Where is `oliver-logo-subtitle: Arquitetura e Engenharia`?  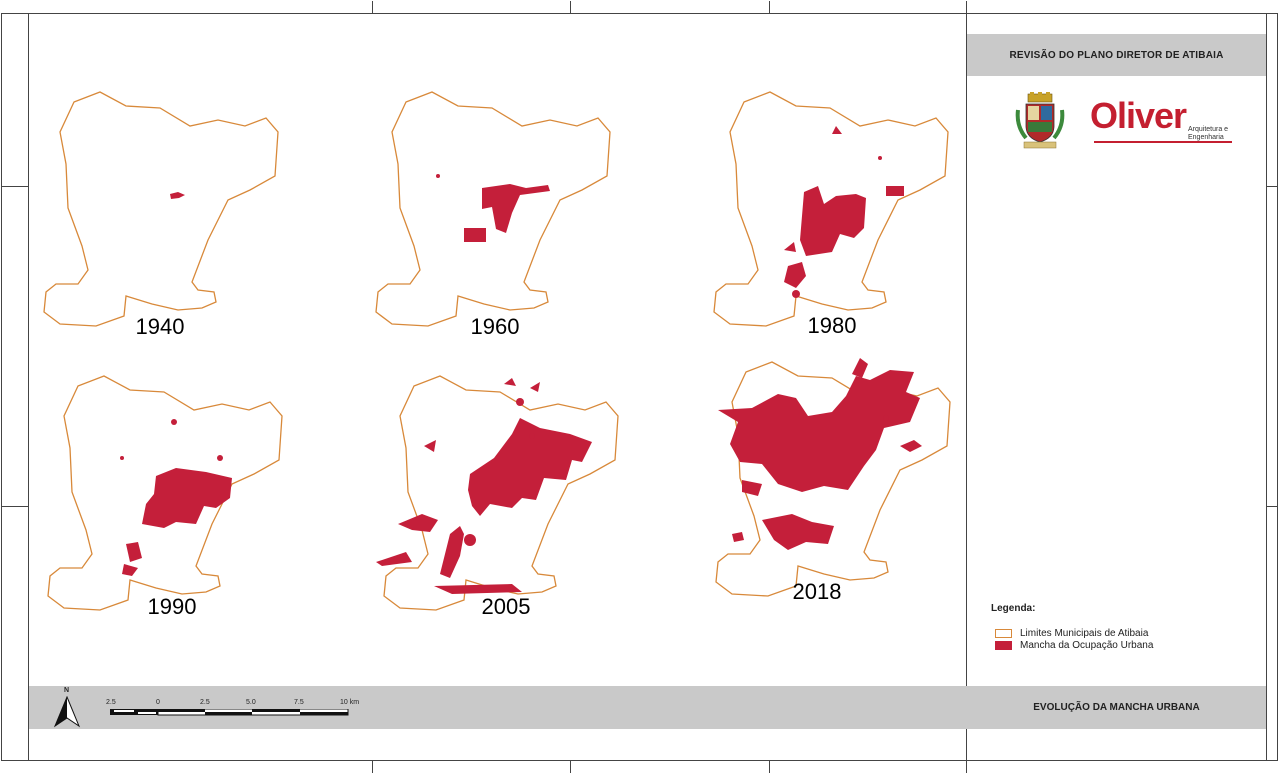 oliver-logo-subtitle: Arquitetura e Engenharia is located at coordinates (1208, 134).